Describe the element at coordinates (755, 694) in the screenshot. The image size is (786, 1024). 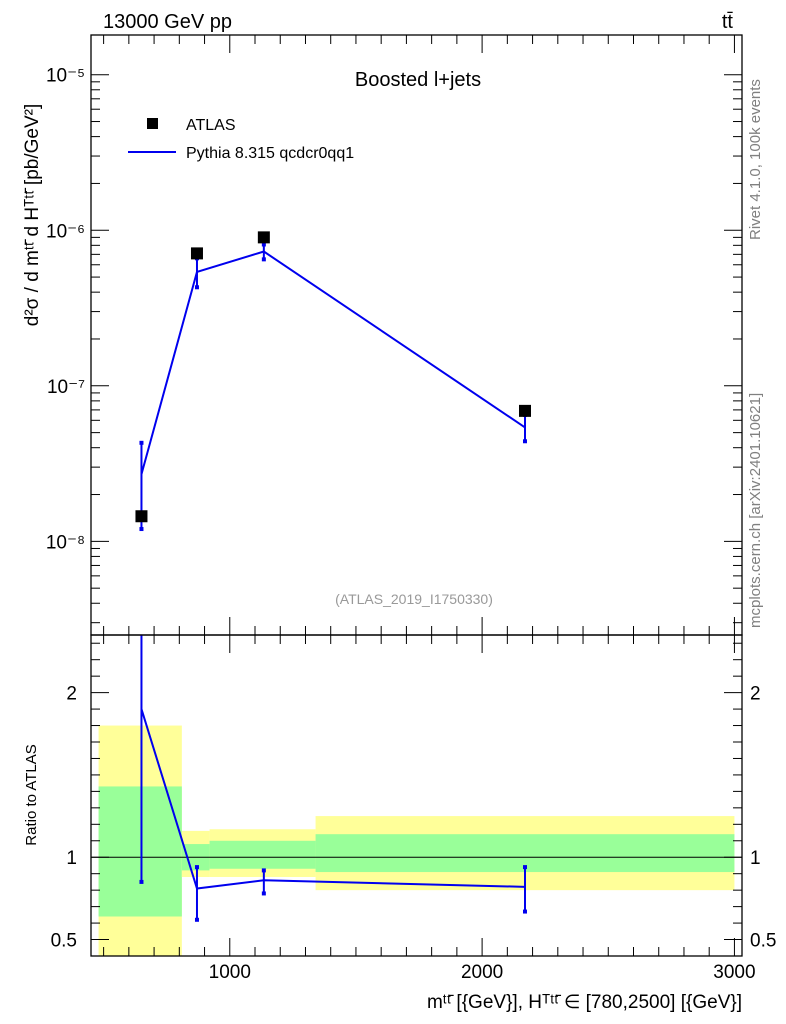
I see `ratio-y-tick-label-right: 2` at that location.